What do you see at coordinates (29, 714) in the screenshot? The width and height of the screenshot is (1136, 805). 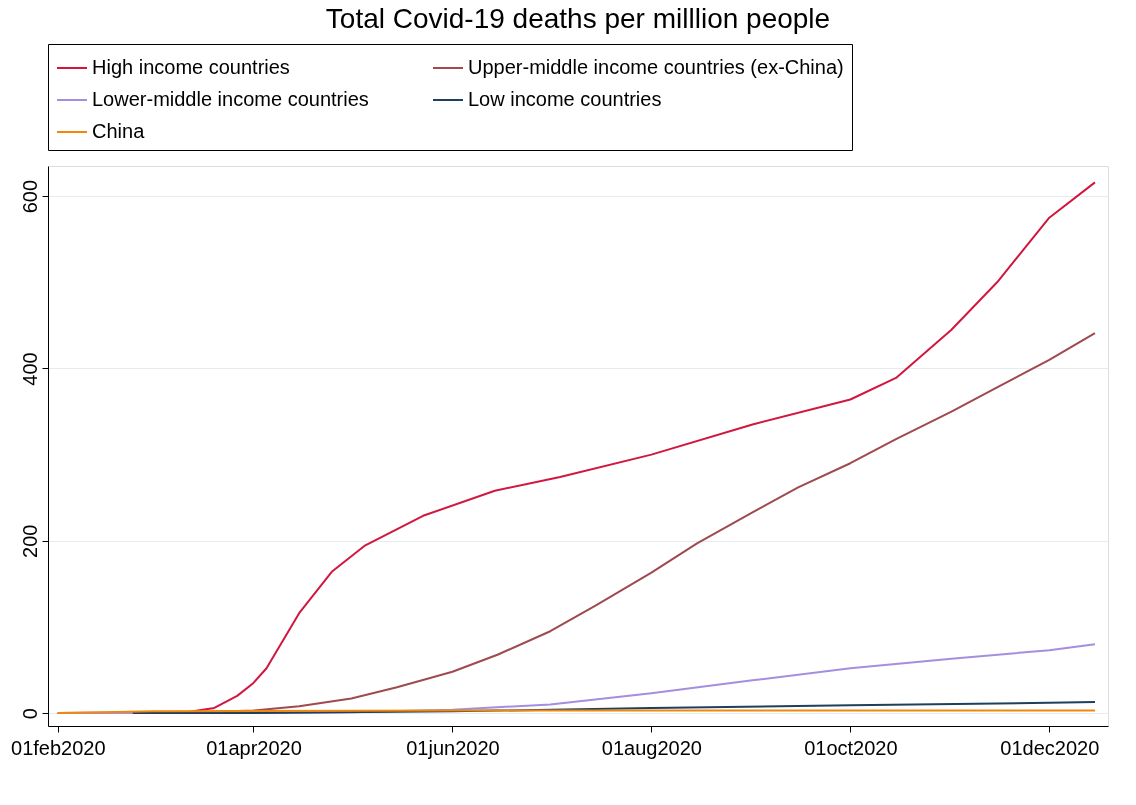 I see `y-tick-label: 0` at bounding box center [29, 714].